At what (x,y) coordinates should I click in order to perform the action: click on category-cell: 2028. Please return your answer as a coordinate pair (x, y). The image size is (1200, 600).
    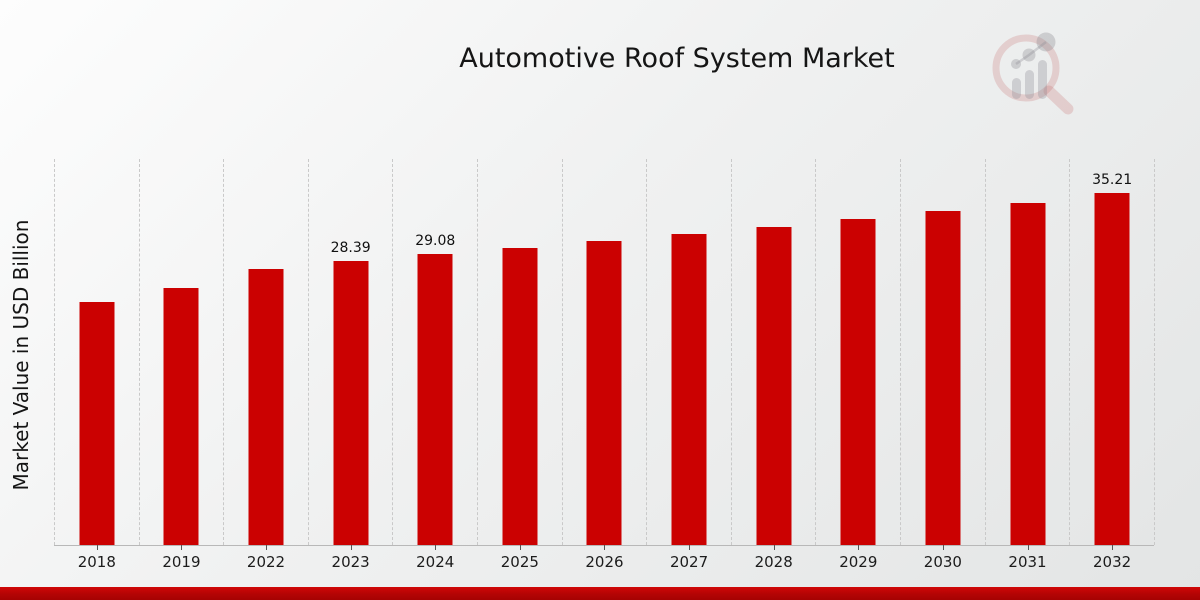
    Looking at the image, I should click on (773, 365).